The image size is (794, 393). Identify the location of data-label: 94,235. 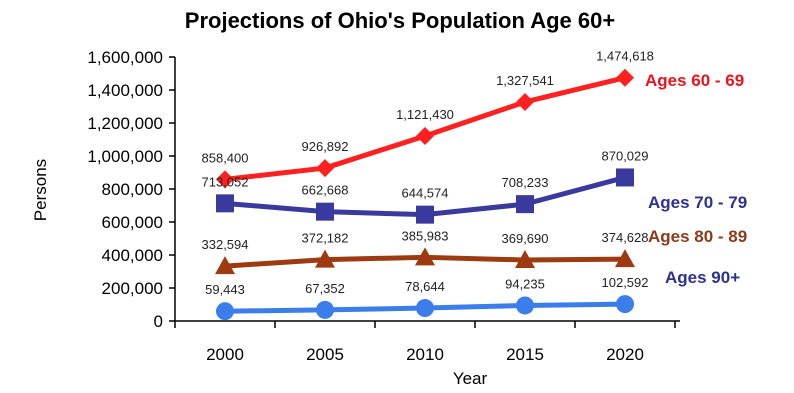
(525, 283).